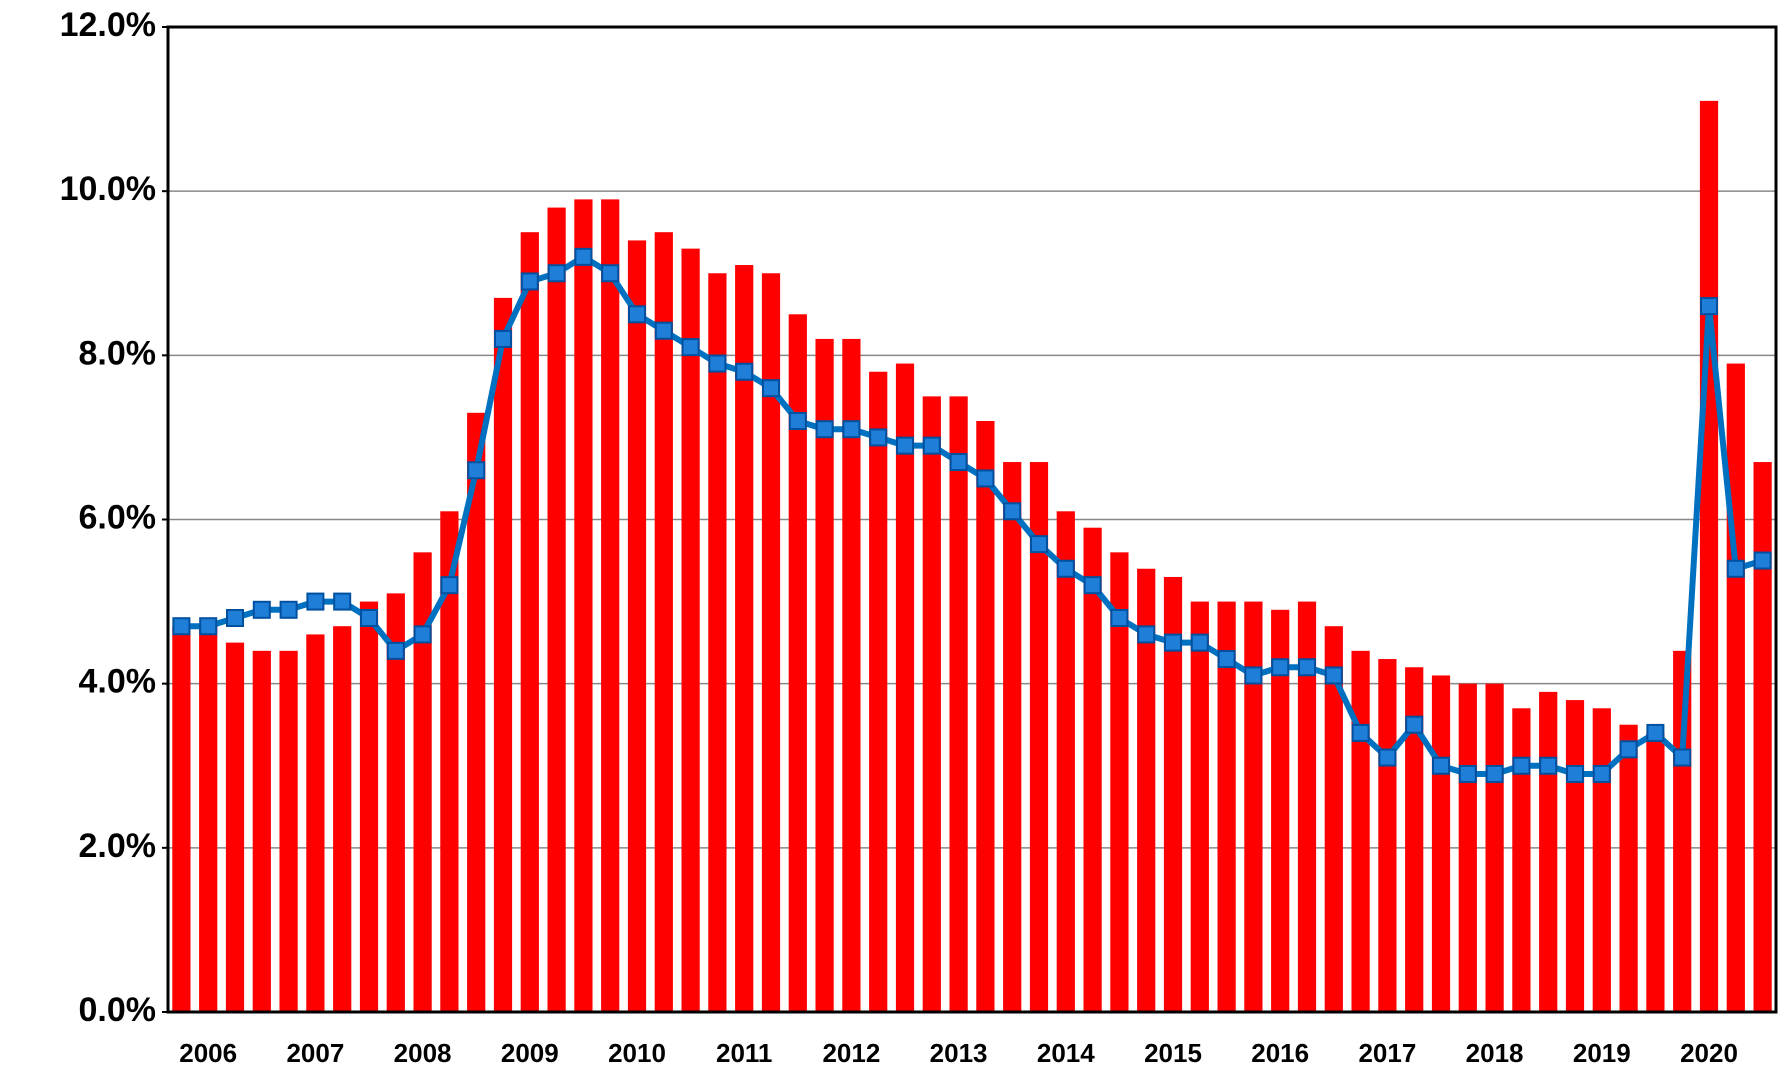  I want to click on x-tick-label: 2008, so click(423, 1053).